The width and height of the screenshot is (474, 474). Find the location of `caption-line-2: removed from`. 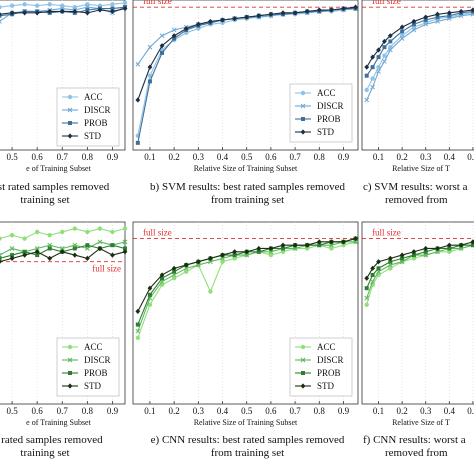

caption-line-2: removed from is located at coordinates (416, 200).